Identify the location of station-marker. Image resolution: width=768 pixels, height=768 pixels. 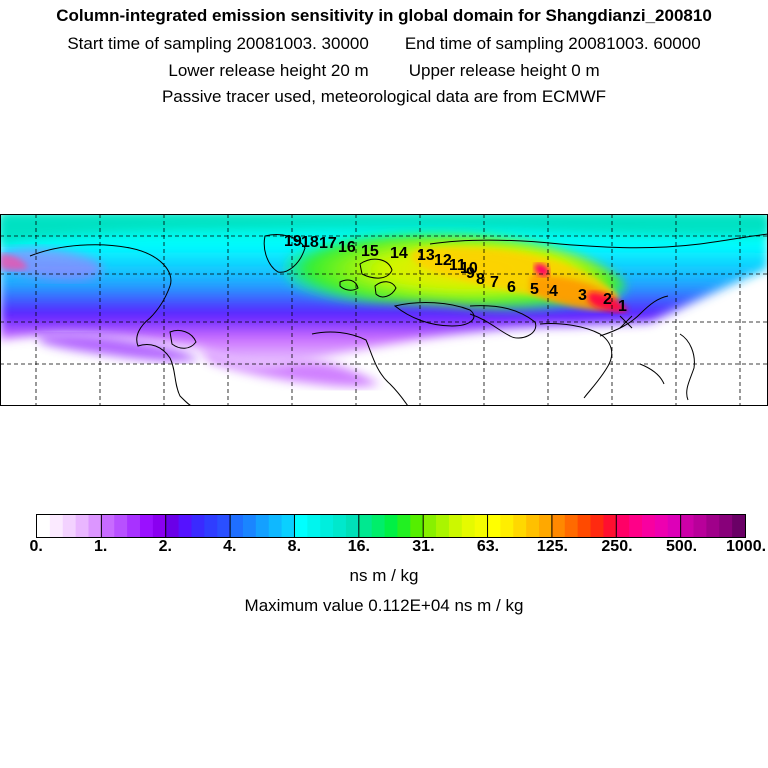
(626, 322).